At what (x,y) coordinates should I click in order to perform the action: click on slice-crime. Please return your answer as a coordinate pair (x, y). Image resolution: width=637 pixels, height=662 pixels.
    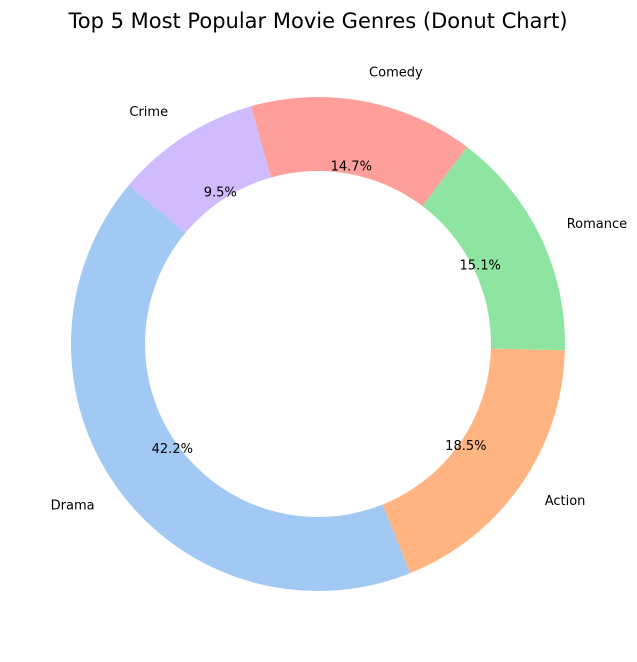
    Looking at the image, I should click on (199, 169).